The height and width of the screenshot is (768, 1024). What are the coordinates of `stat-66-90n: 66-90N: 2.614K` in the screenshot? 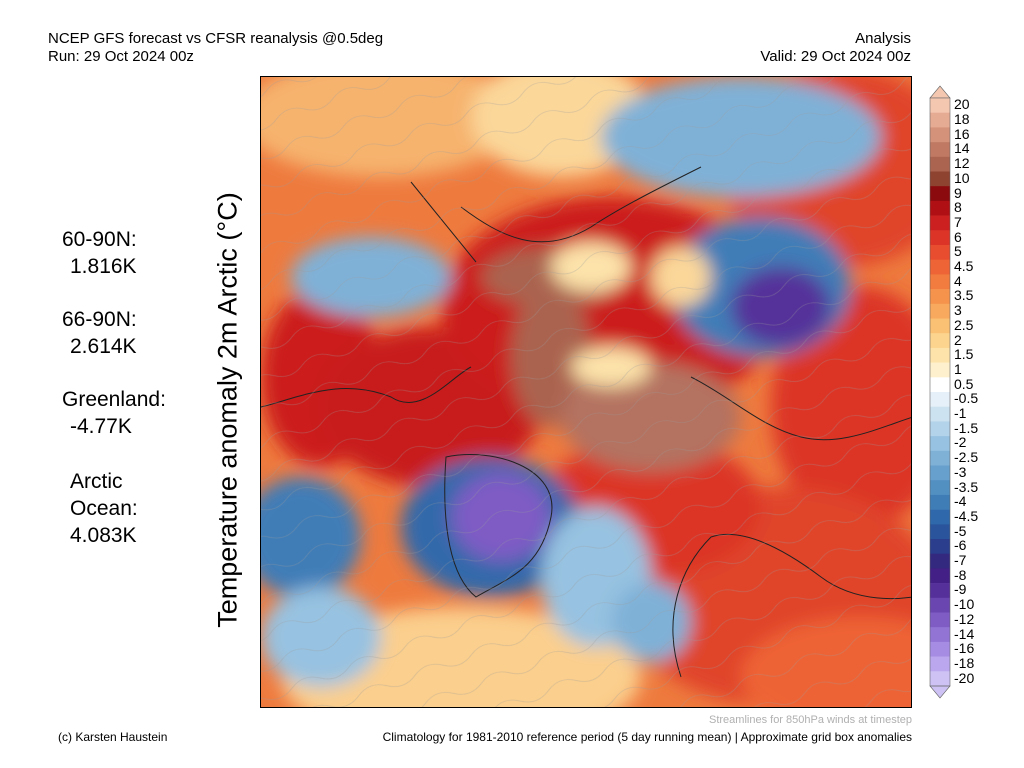 It's located at (99, 333).